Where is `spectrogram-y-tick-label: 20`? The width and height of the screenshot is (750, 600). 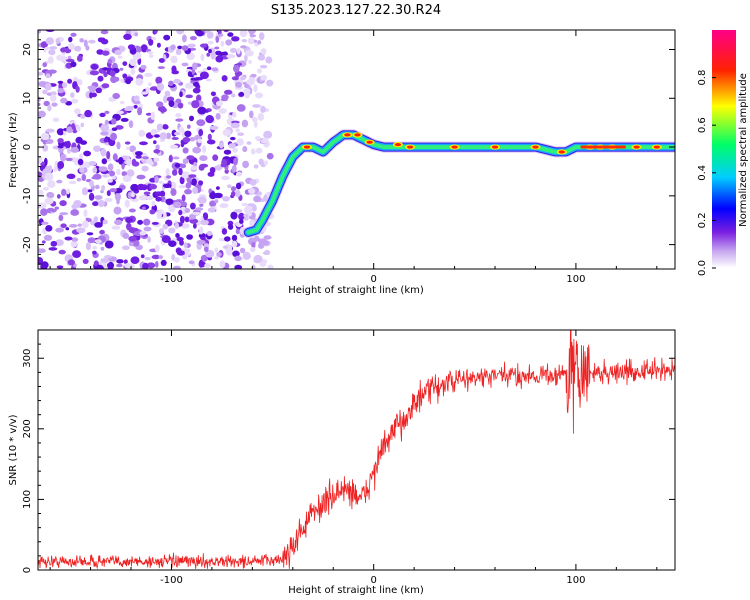 spectrogram-y-tick-label: 20 is located at coordinates (27, 49).